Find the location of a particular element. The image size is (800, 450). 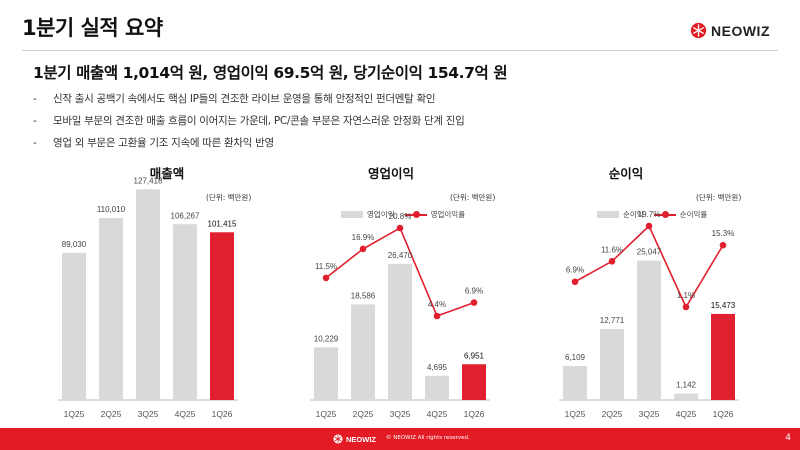

rate-value-label: 11.5% is located at coordinates (326, 266).